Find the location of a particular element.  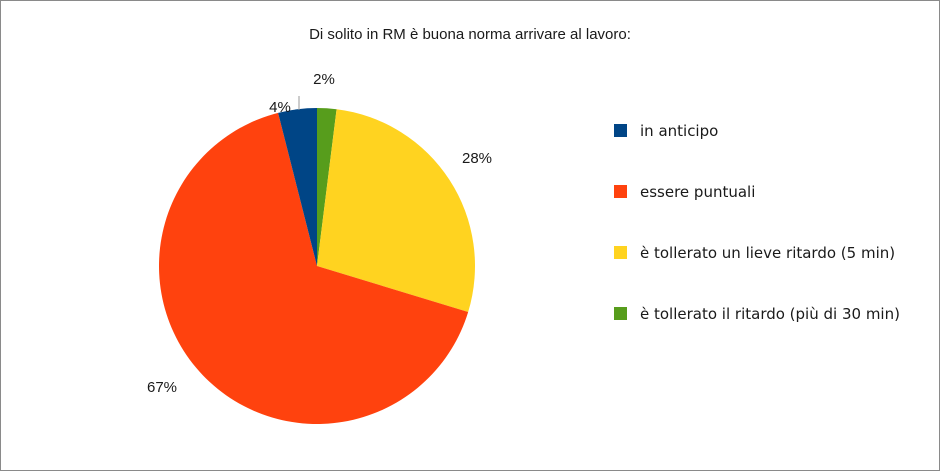

pie-slice-e-tollerato-il-ritardo-piu-di-30-min is located at coordinates (327, 187).